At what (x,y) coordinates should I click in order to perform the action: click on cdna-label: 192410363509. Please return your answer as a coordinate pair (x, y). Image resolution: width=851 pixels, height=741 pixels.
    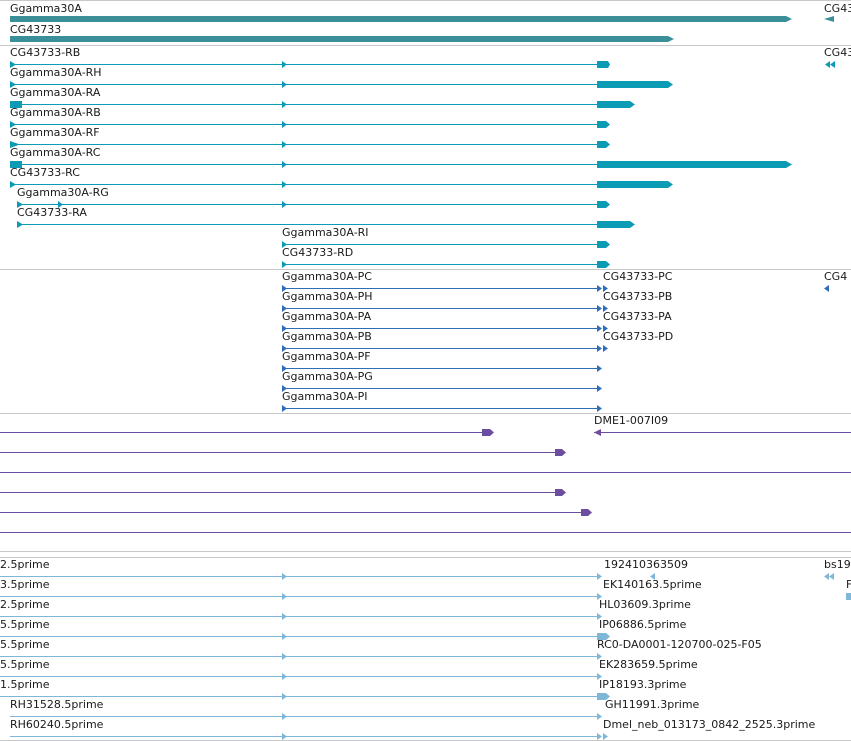
    Looking at the image, I should click on (646, 564).